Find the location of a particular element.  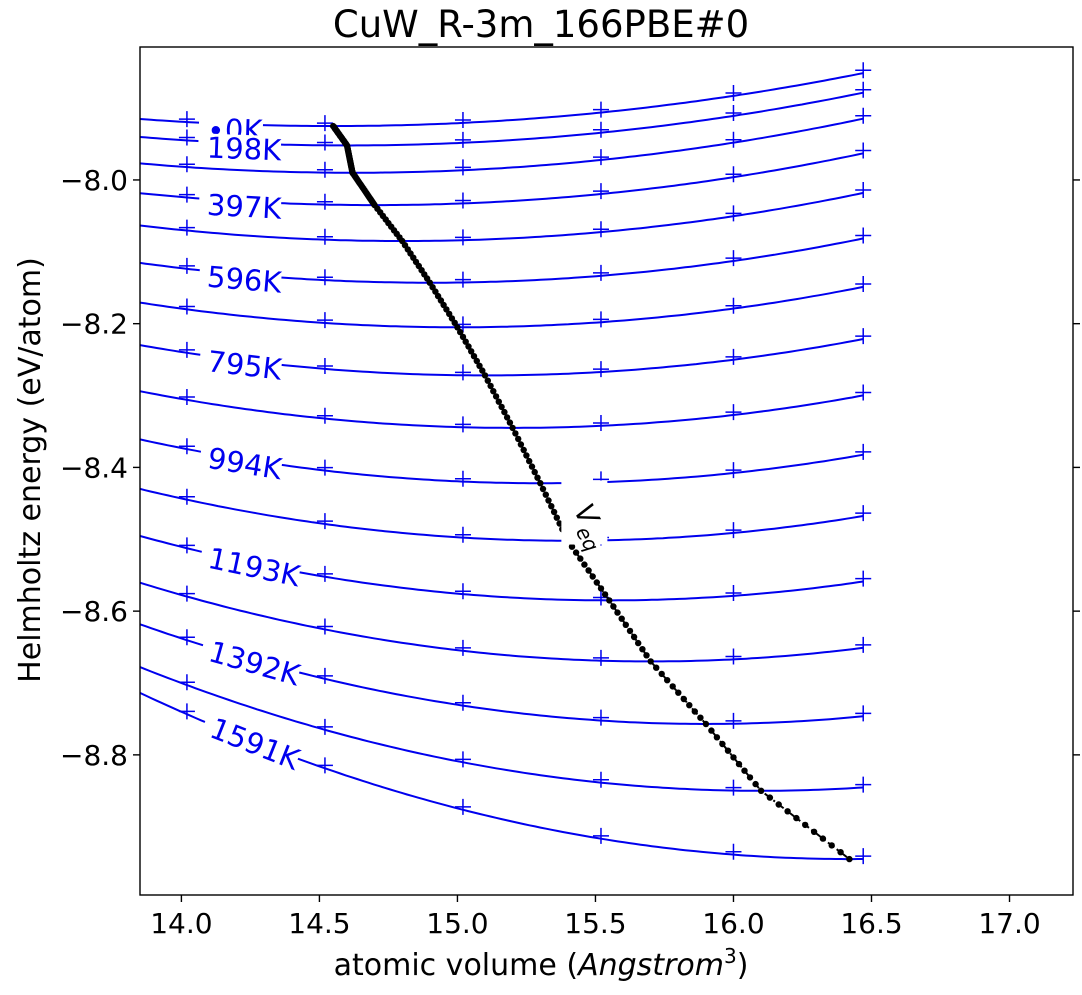

veq-label-bg is located at coordinates (584, 512).